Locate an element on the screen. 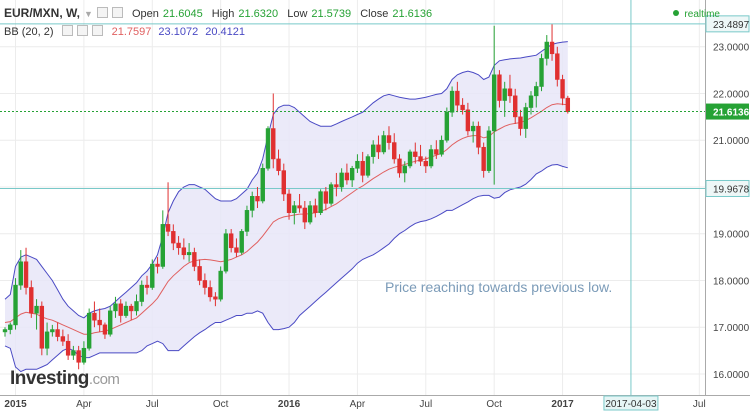 This screenshot has width=750, height=416. y-tick-label: 19.0000 is located at coordinates (731, 235).